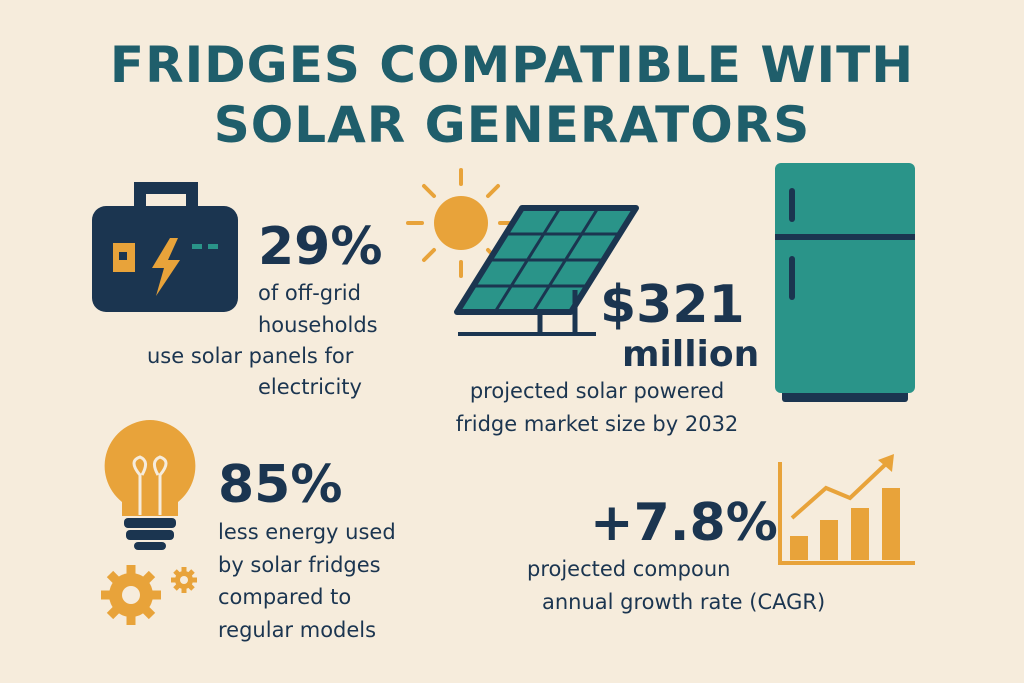 Image resolution: width=1024 pixels, height=683 pixels. What do you see at coordinates (299, 565) in the screenshot?
I see `stat-text: by solar fridges` at bounding box center [299, 565].